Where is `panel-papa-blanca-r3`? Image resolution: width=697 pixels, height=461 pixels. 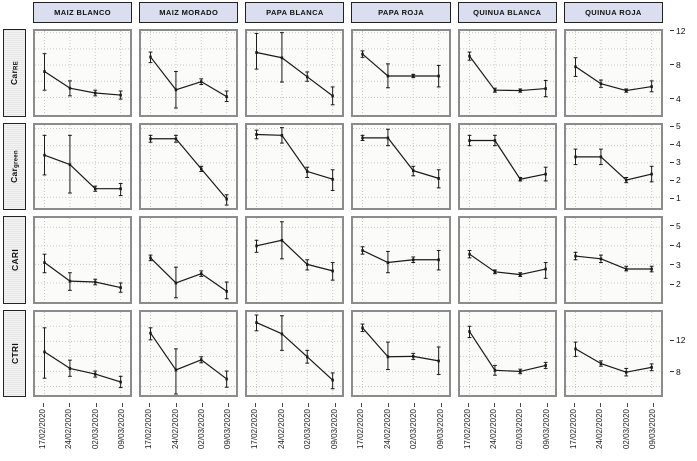 panel-papa-blanca-r3 is located at coordinates (295, 353).